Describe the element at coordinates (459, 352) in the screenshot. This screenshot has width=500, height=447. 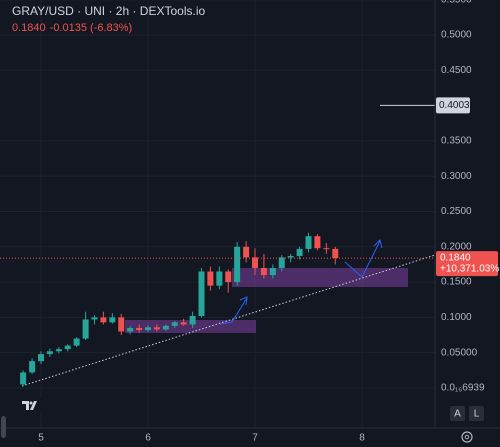
I see `y-tick-label: 0.05000` at that location.